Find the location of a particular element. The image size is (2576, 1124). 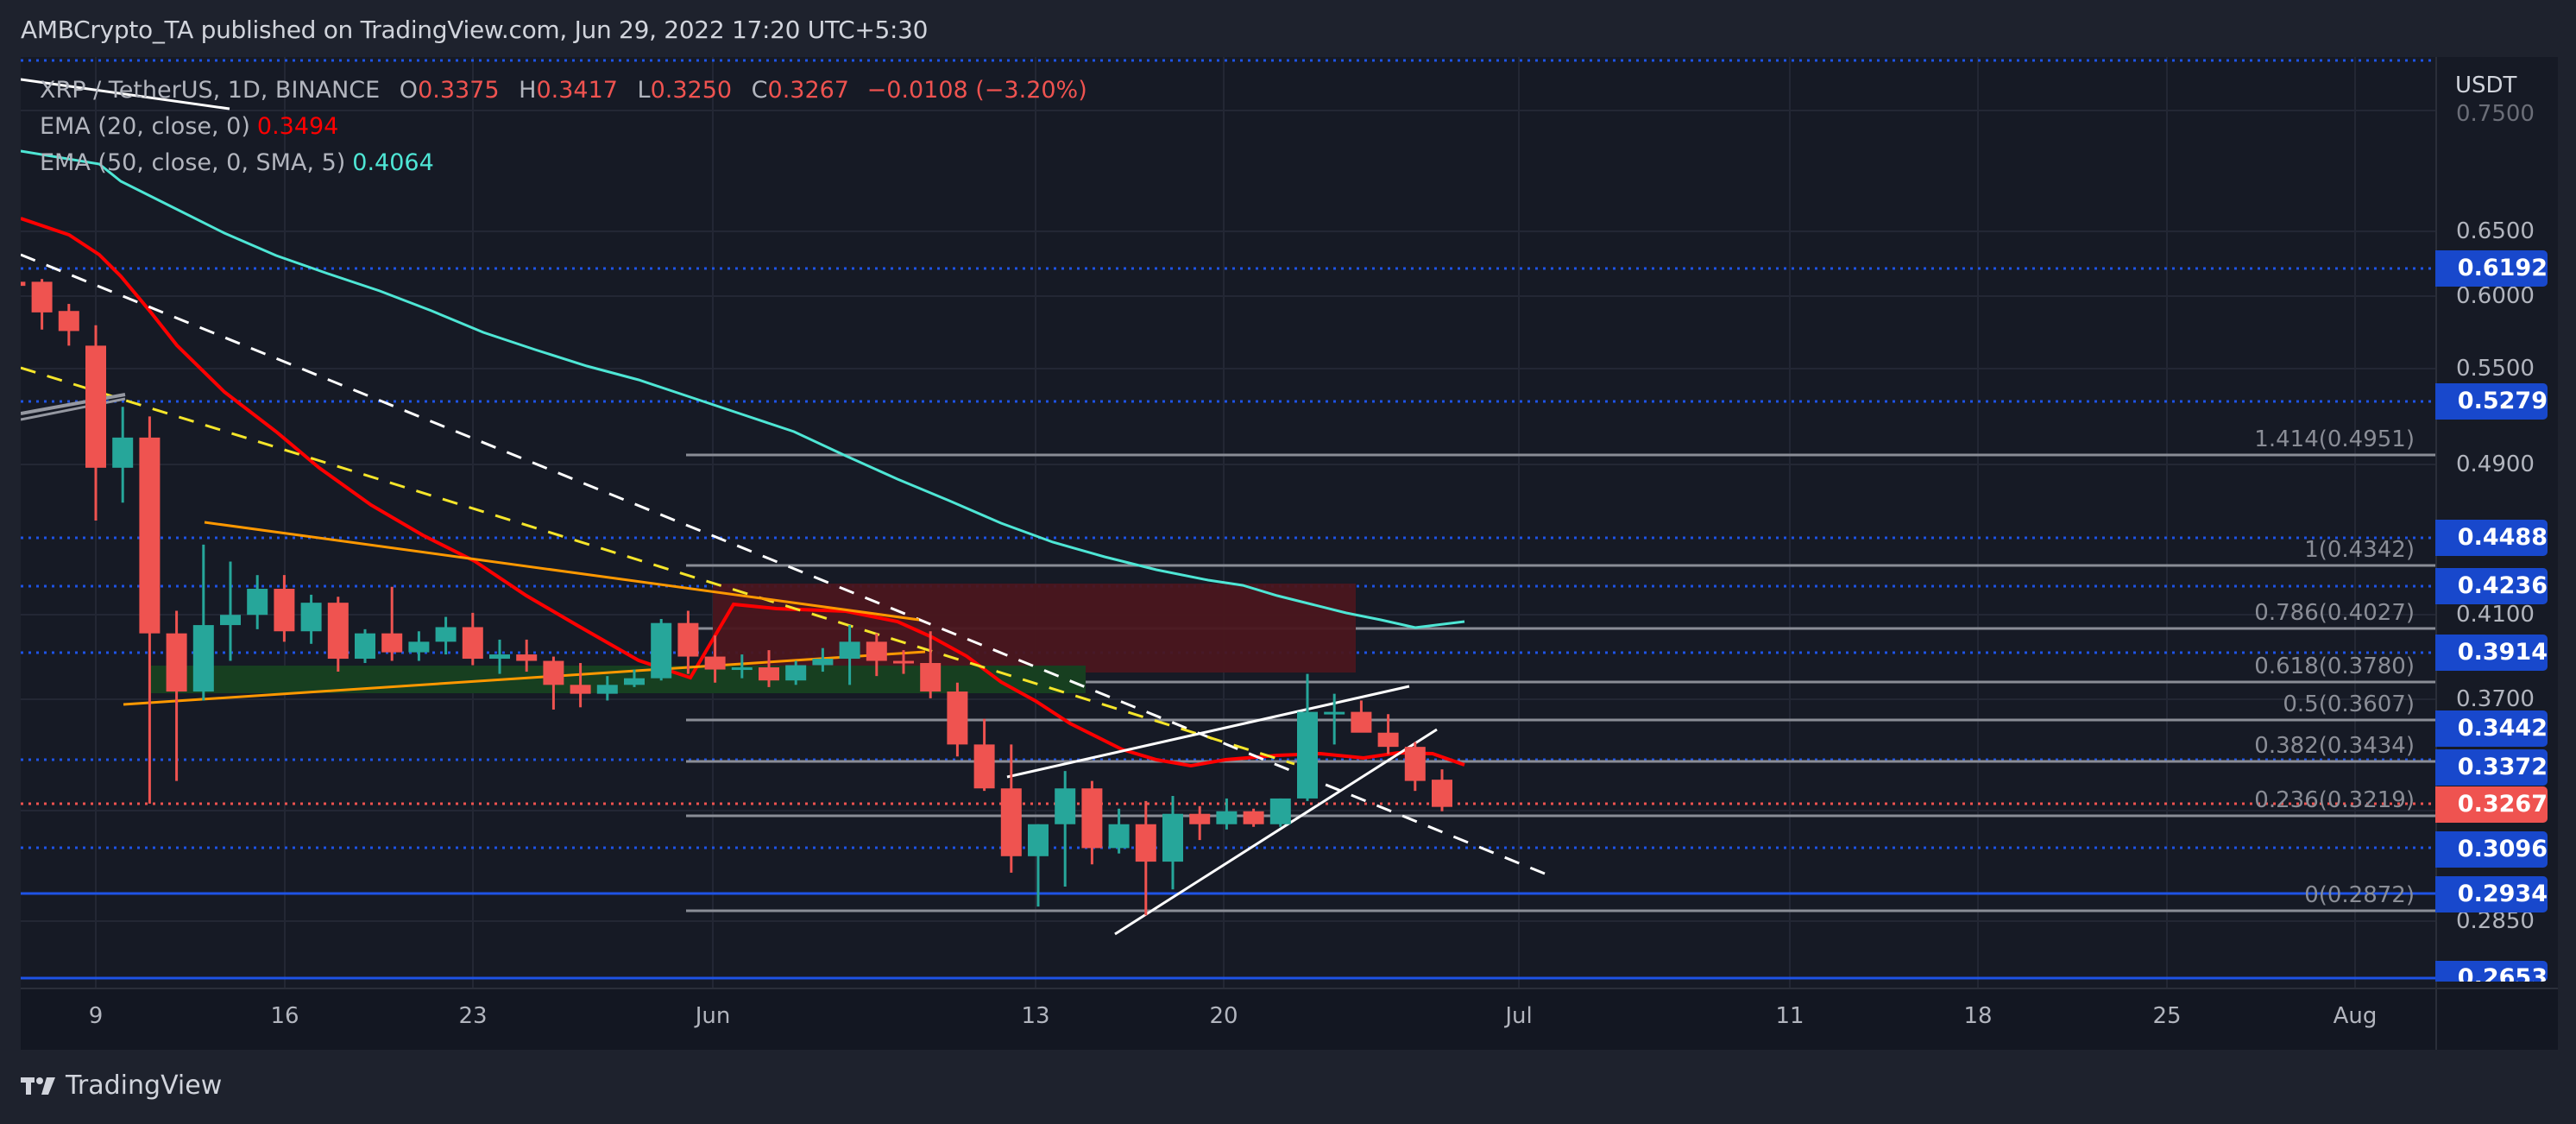

price-tick: 0.4100 is located at coordinates (2495, 615).